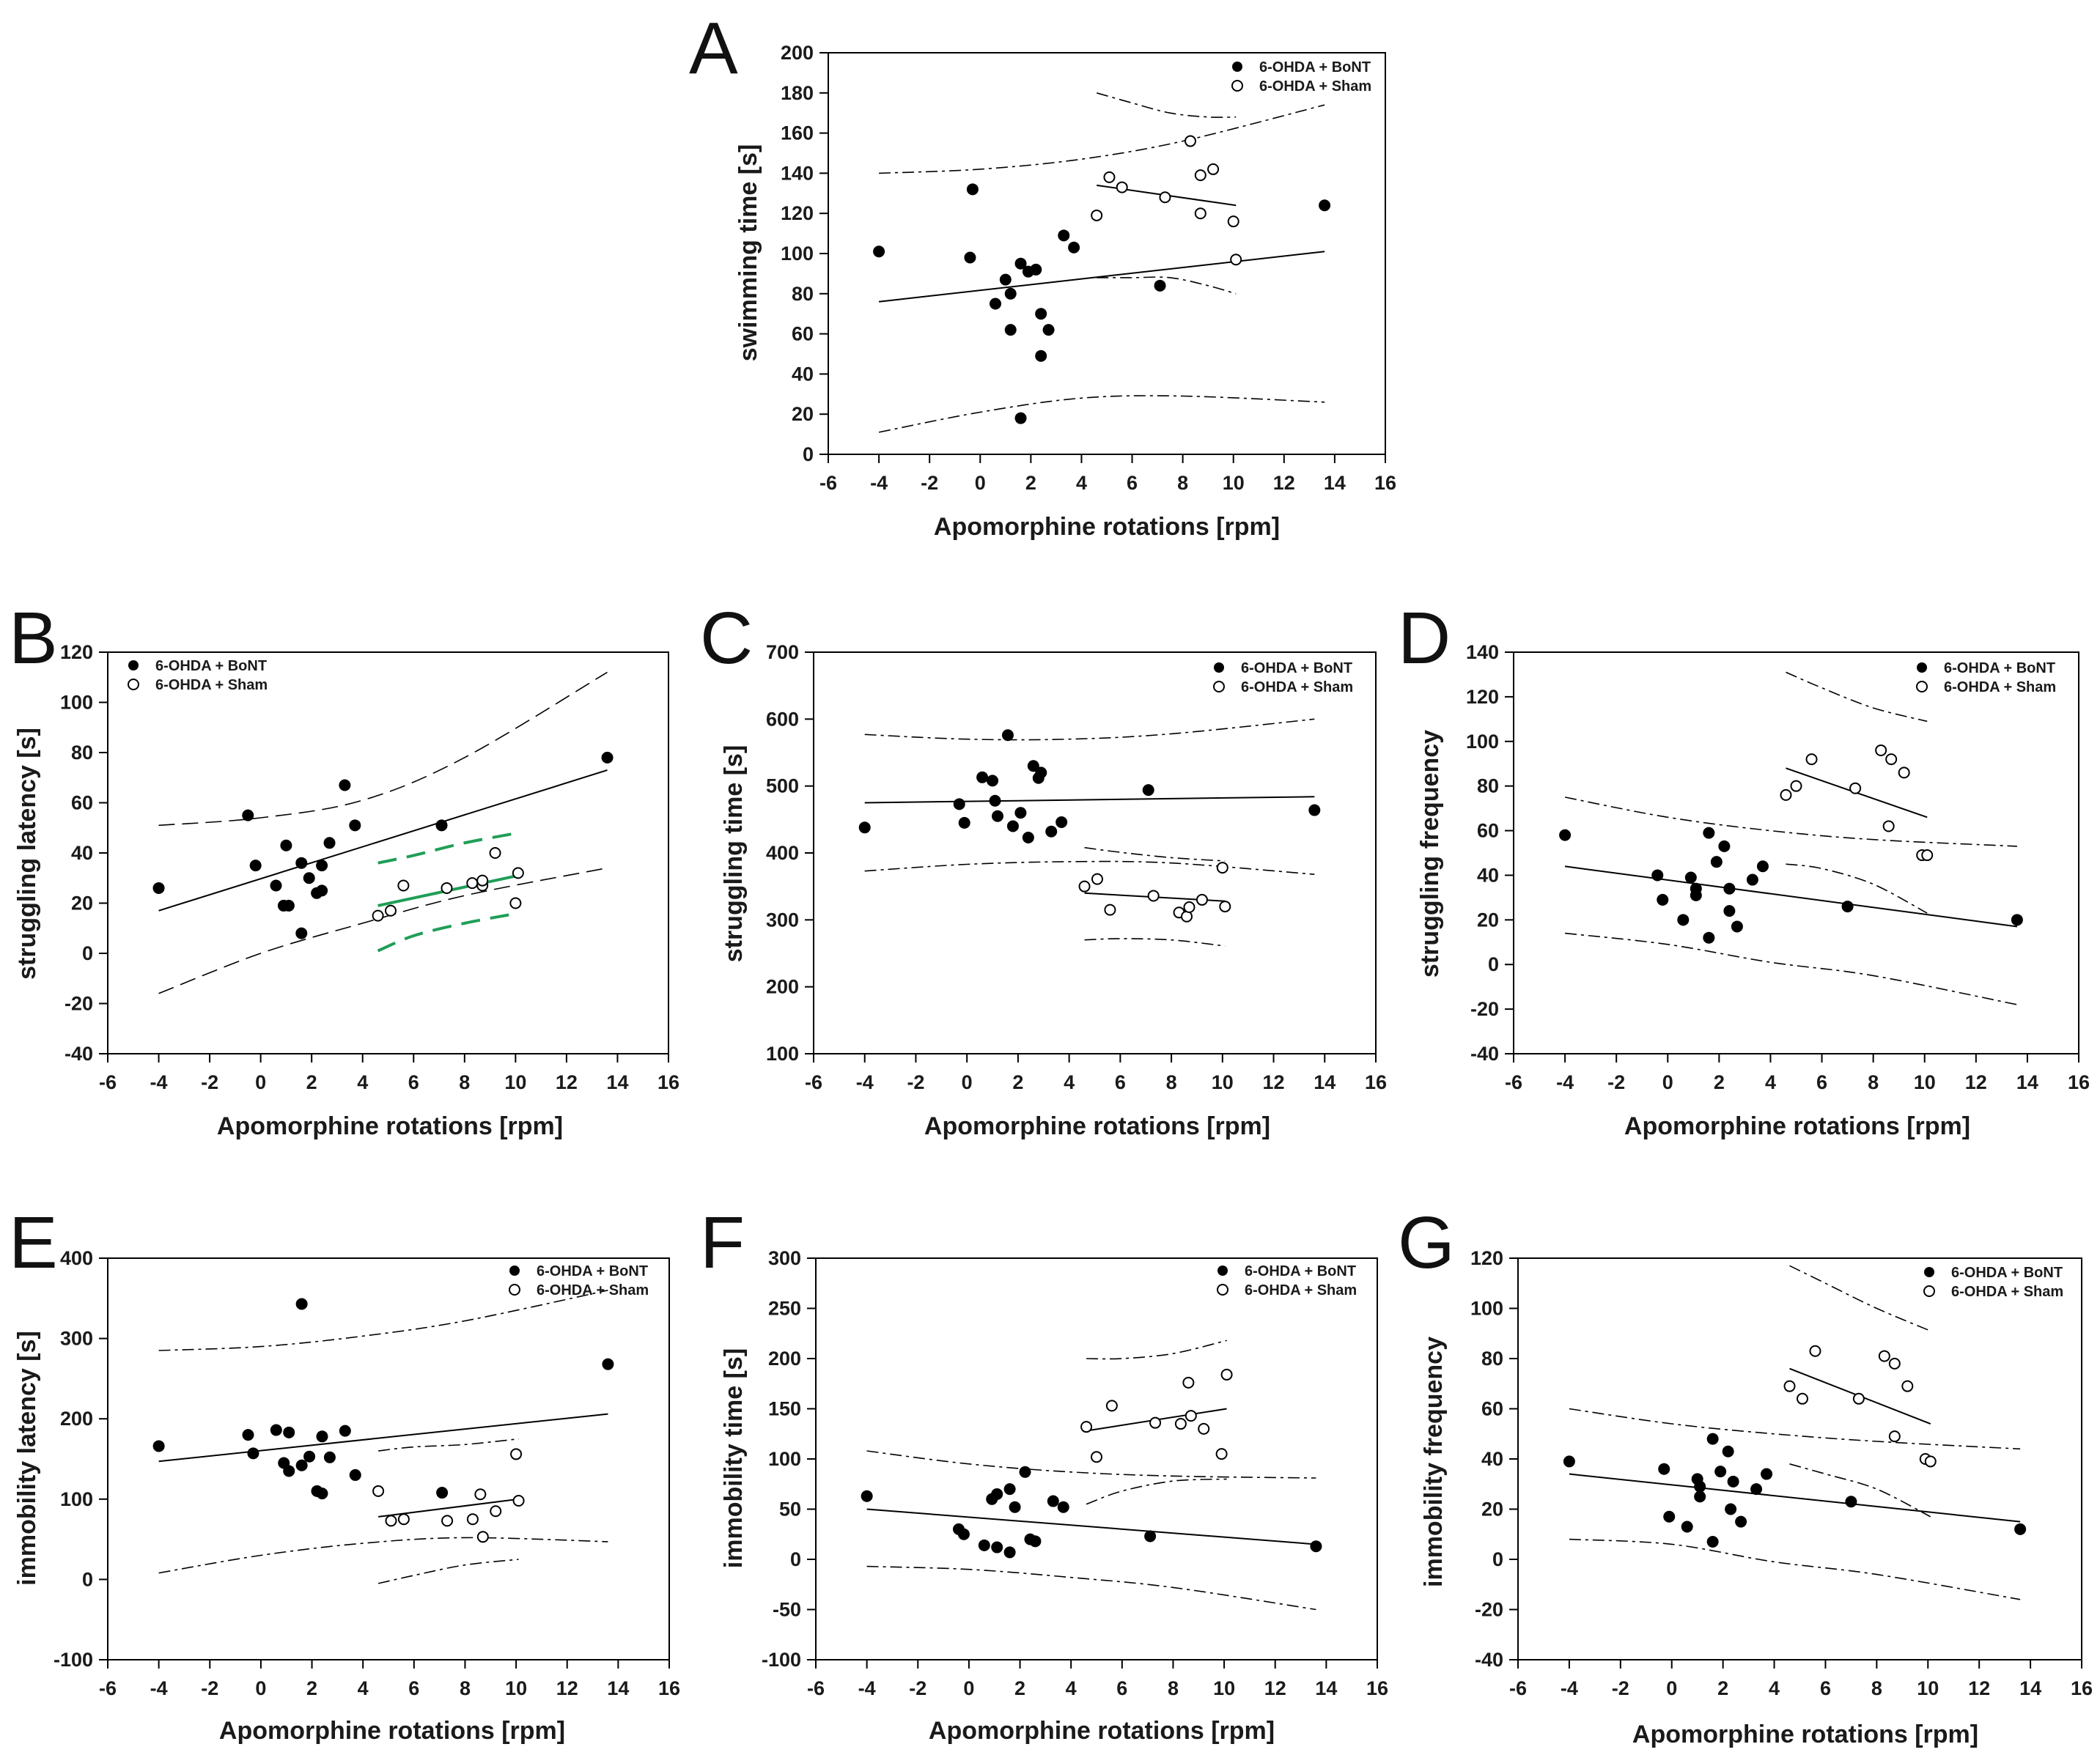  What do you see at coordinates (1492, 1459) in the screenshot?
I see `y-tick-label: 40` at bounding box center [1492, 1459].